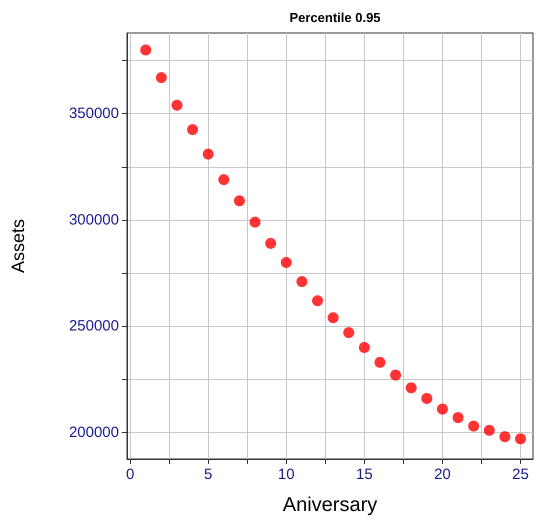  I want to click on x-tick-label: 10, so click(286, 474).